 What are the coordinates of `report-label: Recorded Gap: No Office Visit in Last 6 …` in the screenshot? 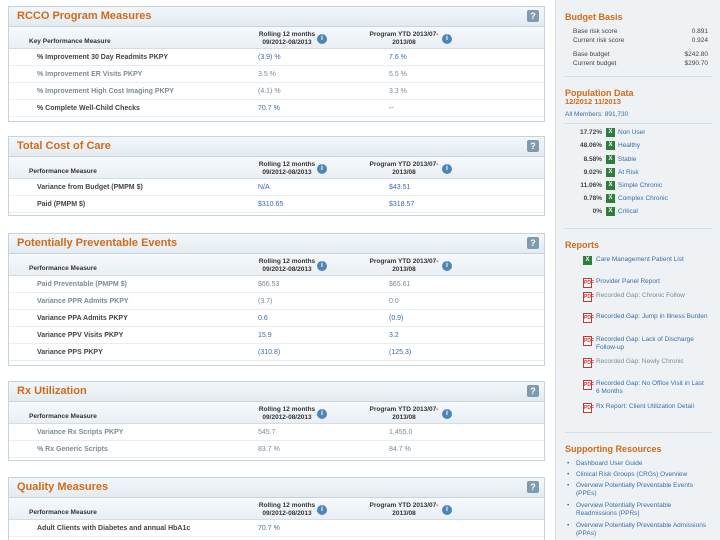 It's located at (650, 387).